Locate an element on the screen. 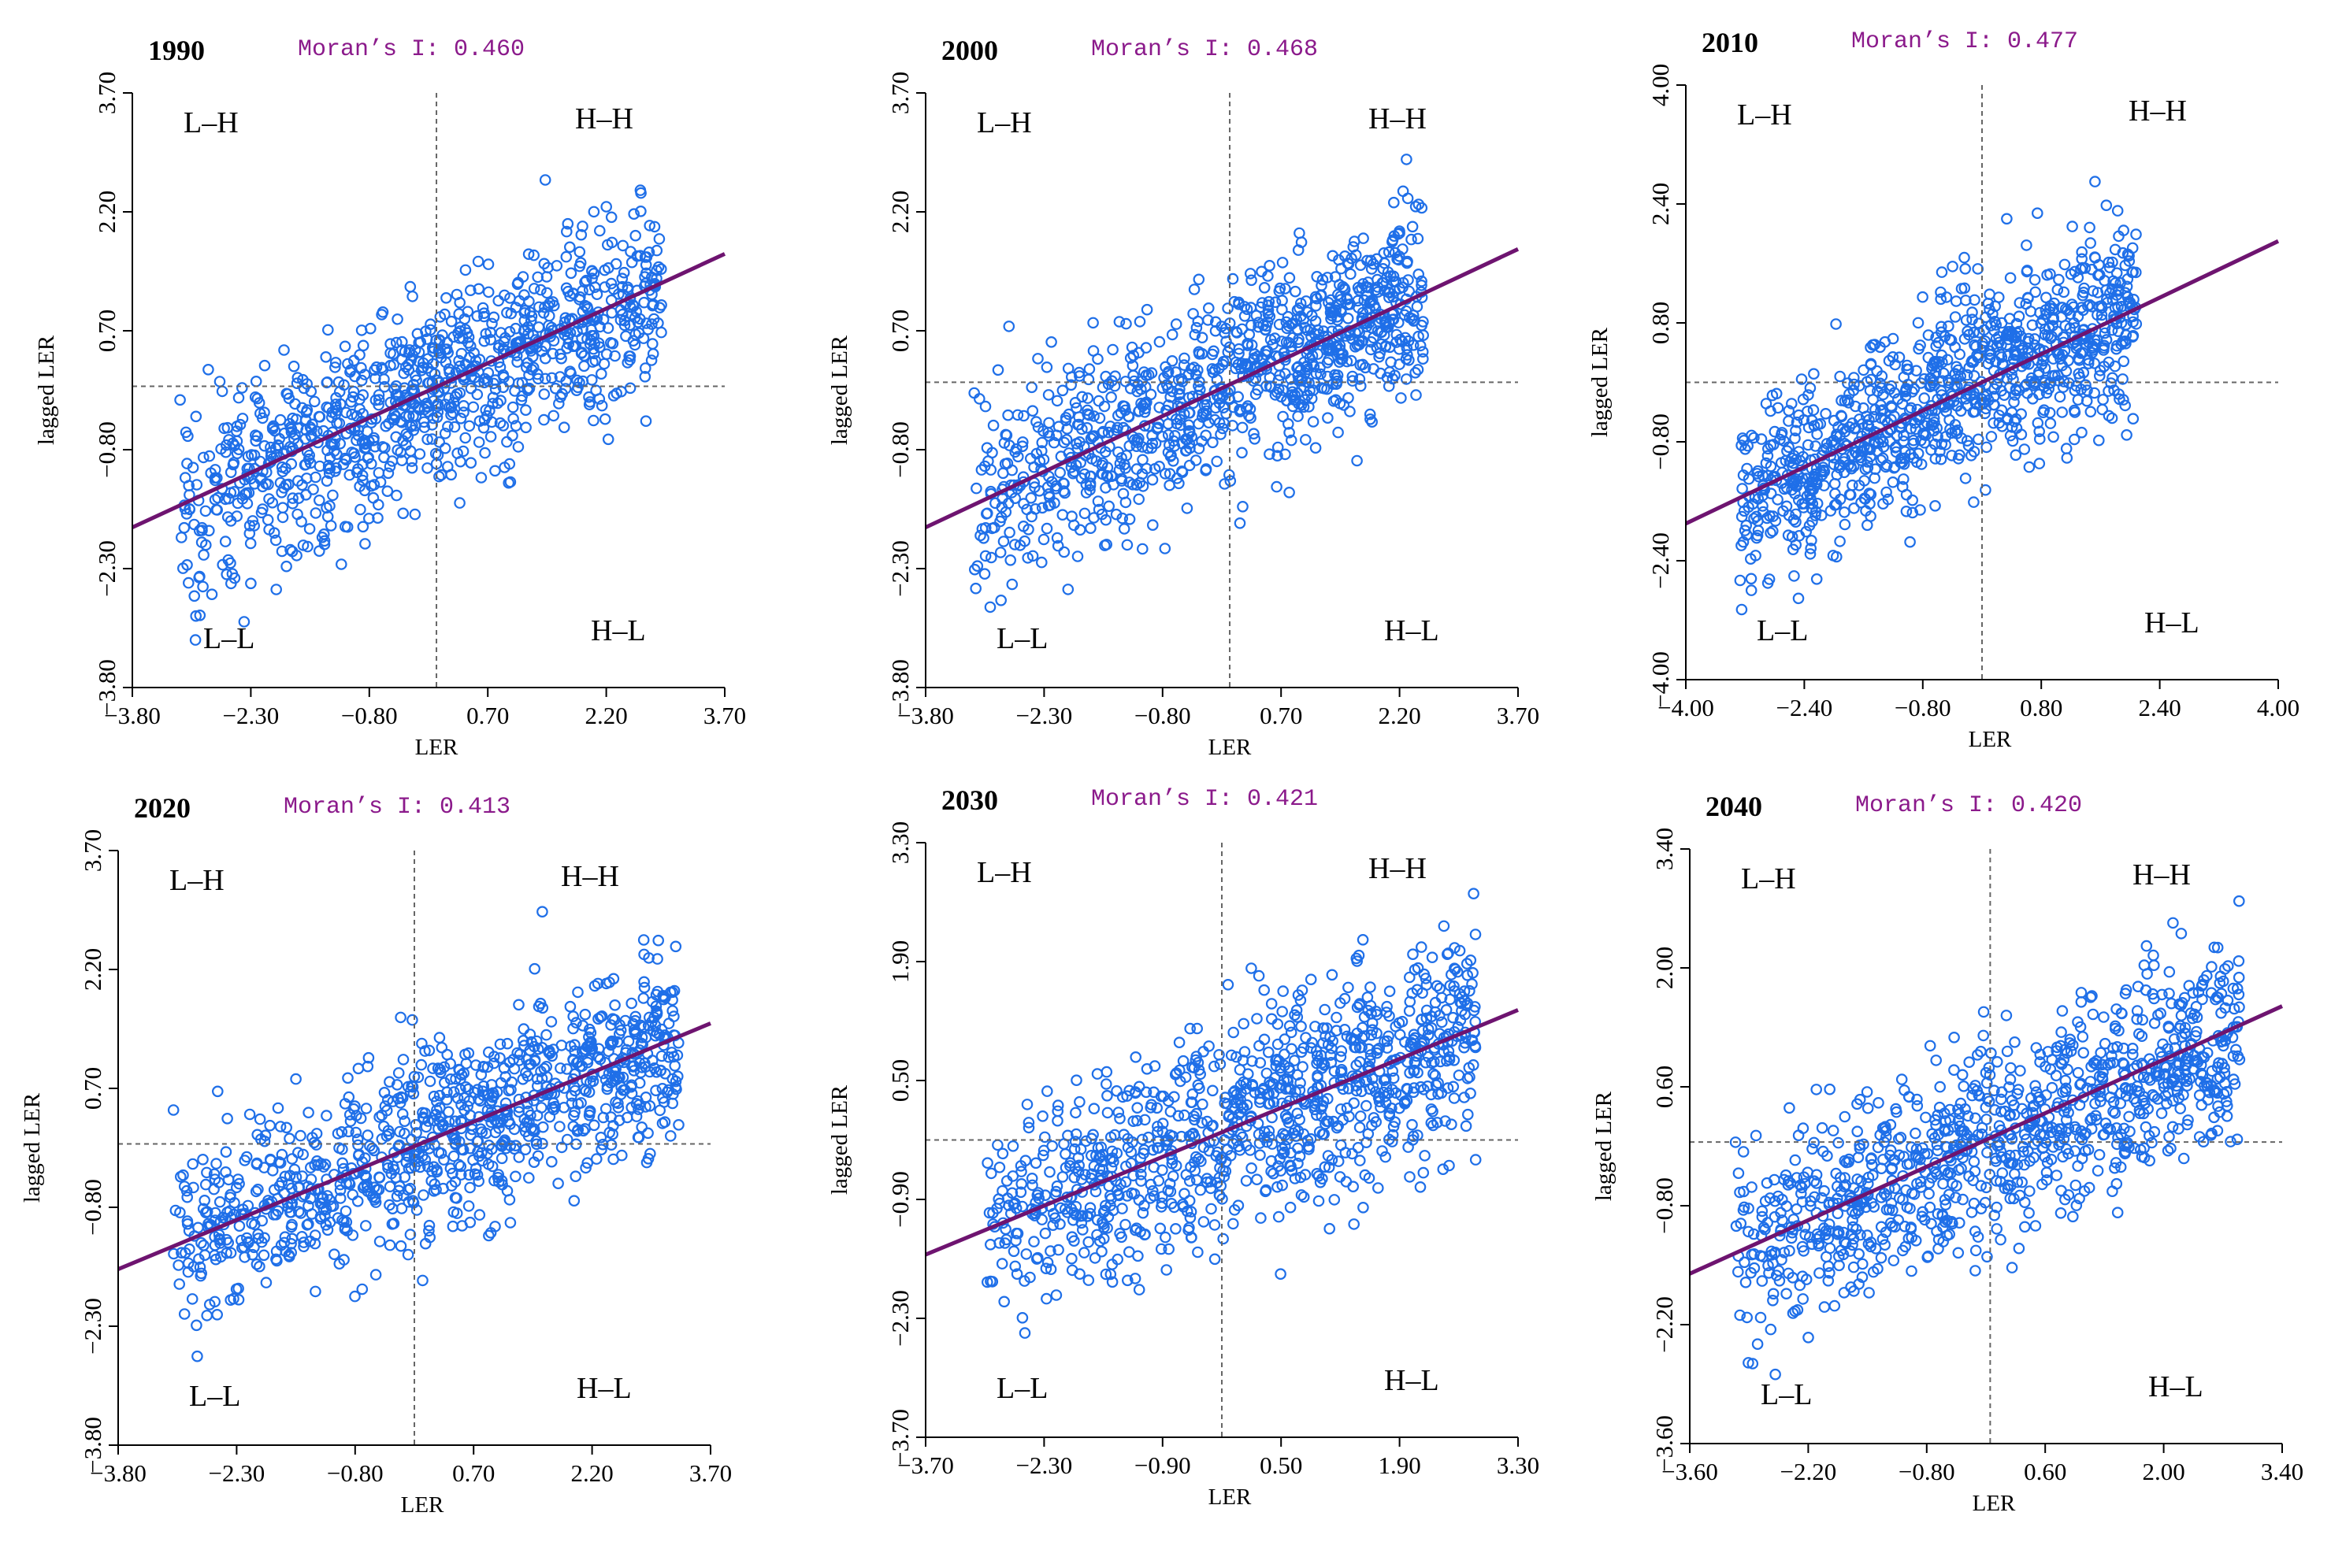 The image size is (2331, 1568). x-tick-label: −0.80 is located at coordinates (1162, 715).